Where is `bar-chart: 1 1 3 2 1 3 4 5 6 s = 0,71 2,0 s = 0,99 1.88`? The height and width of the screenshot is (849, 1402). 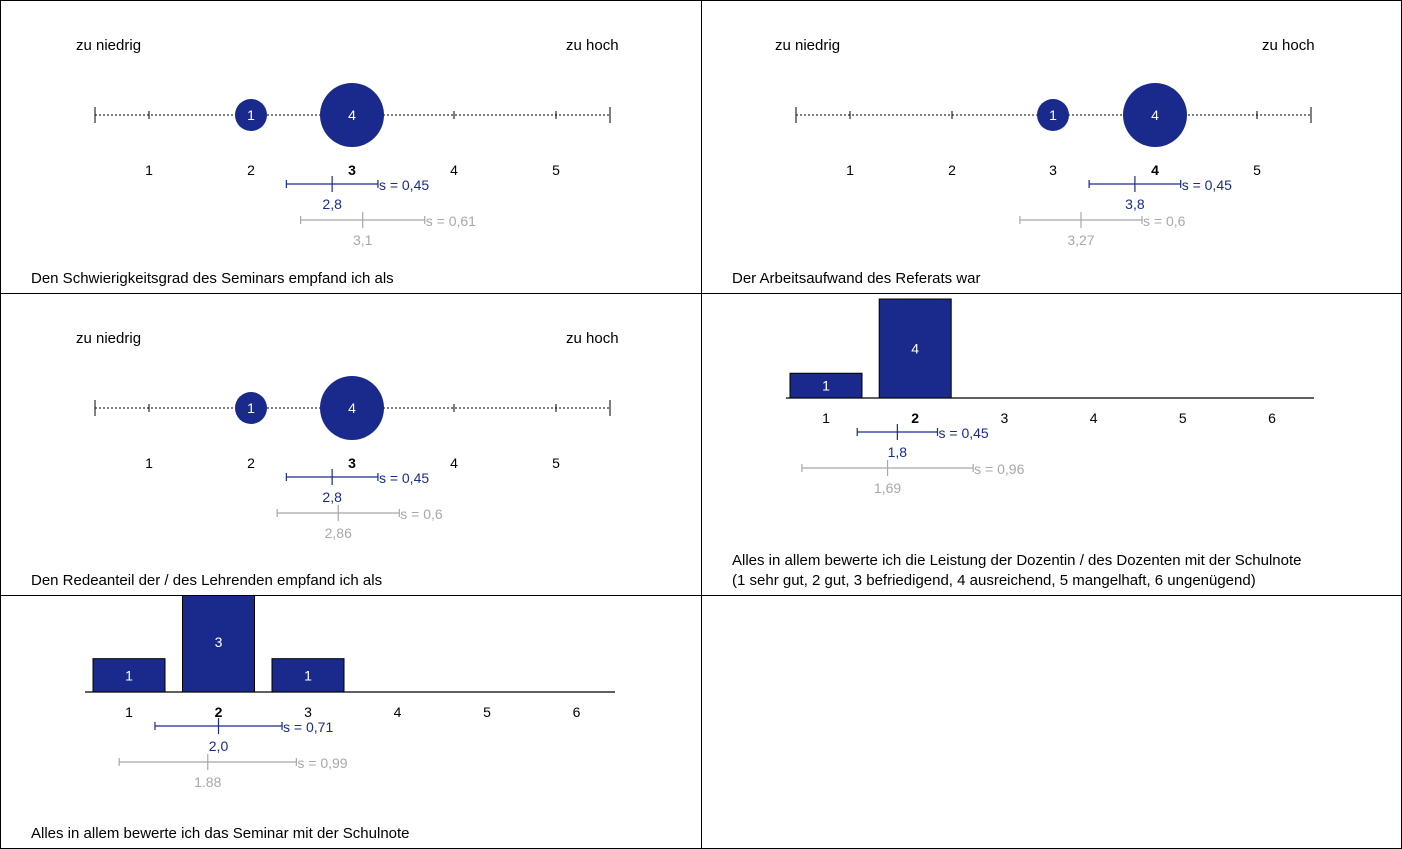 bar-chart: 1 1 3 2 1 3 4 5 6 s = 0,71 2,0 s = 0,99 1.88 is located at coordinates (350, 693).